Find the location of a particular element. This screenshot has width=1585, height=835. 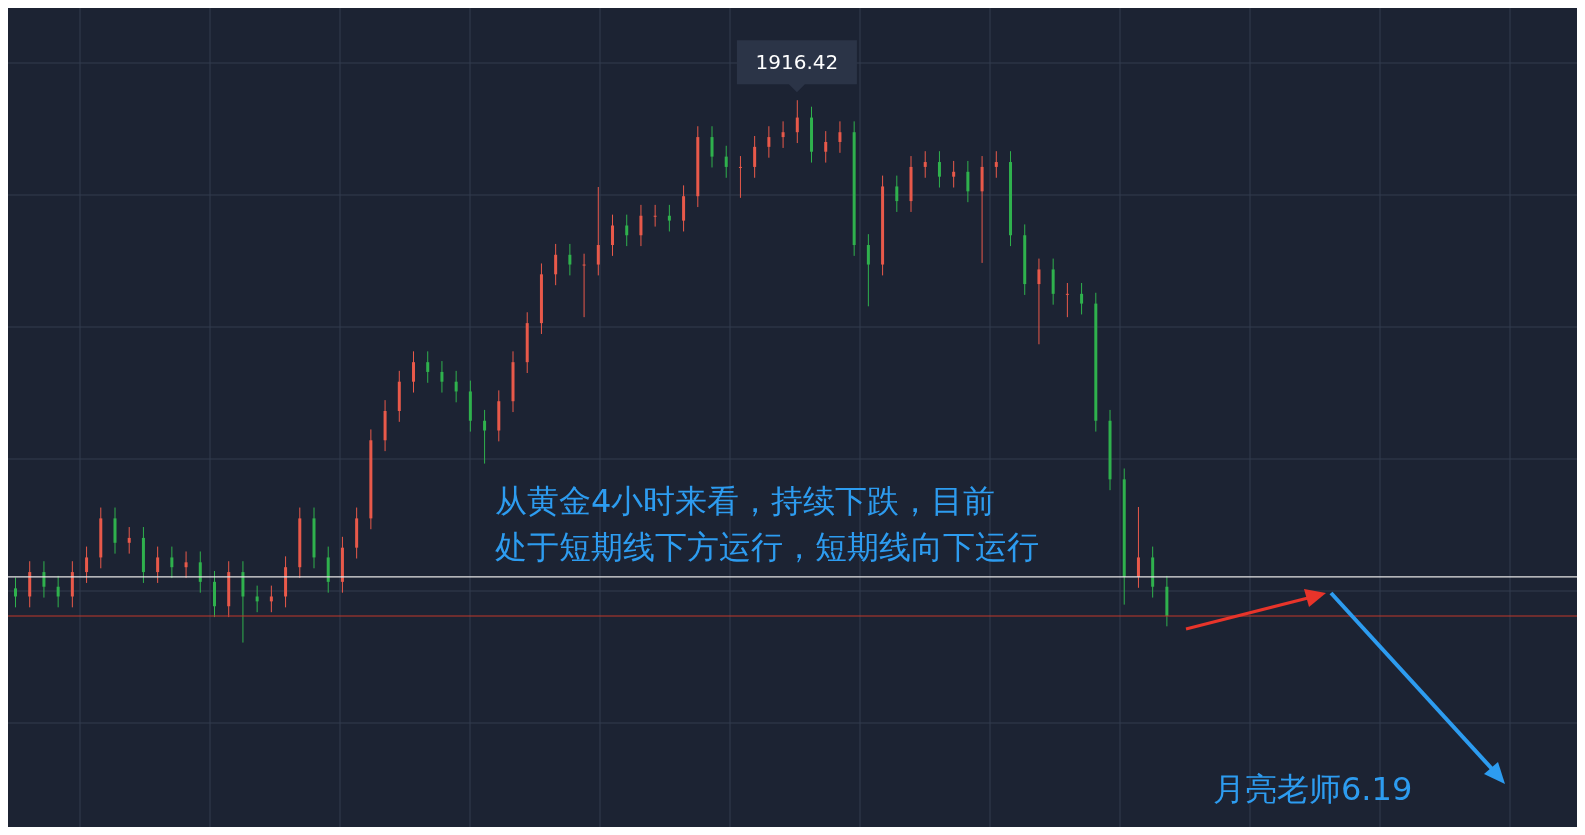

annotation: 从黄金4小时来看，持续下跌，目前 is located at coordinates (745, 501).